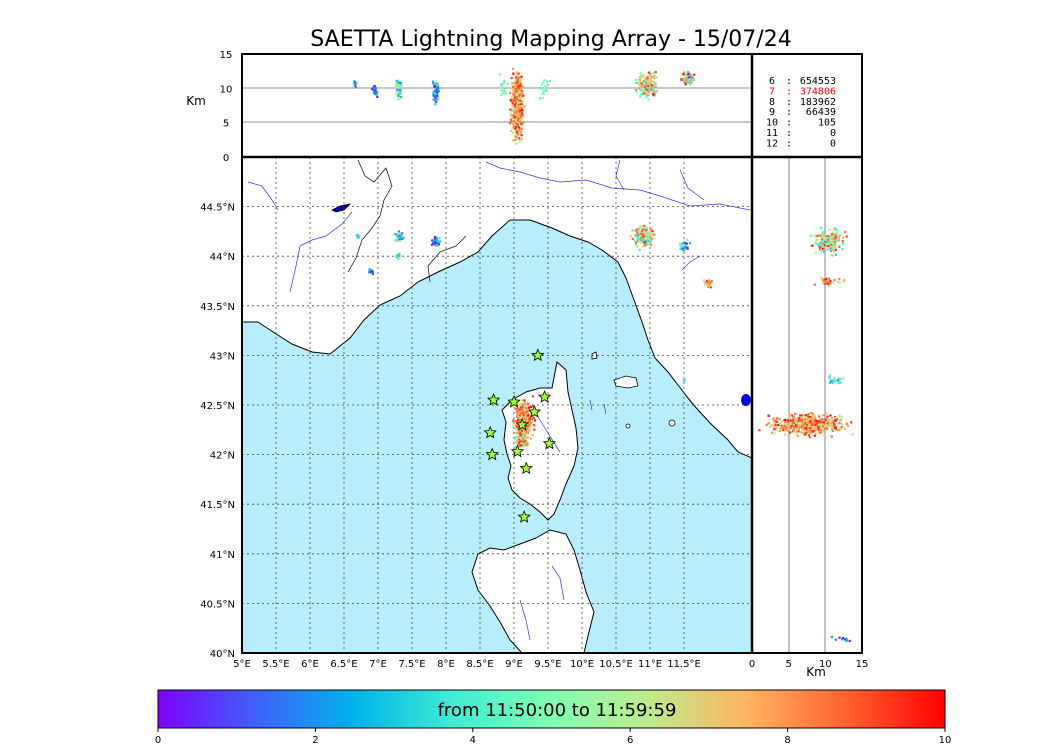 This screenshot has width=1050, height=750. Describe the element at coordinates (490, 432) in the screenshot. I see `lma-station-star` at that location.